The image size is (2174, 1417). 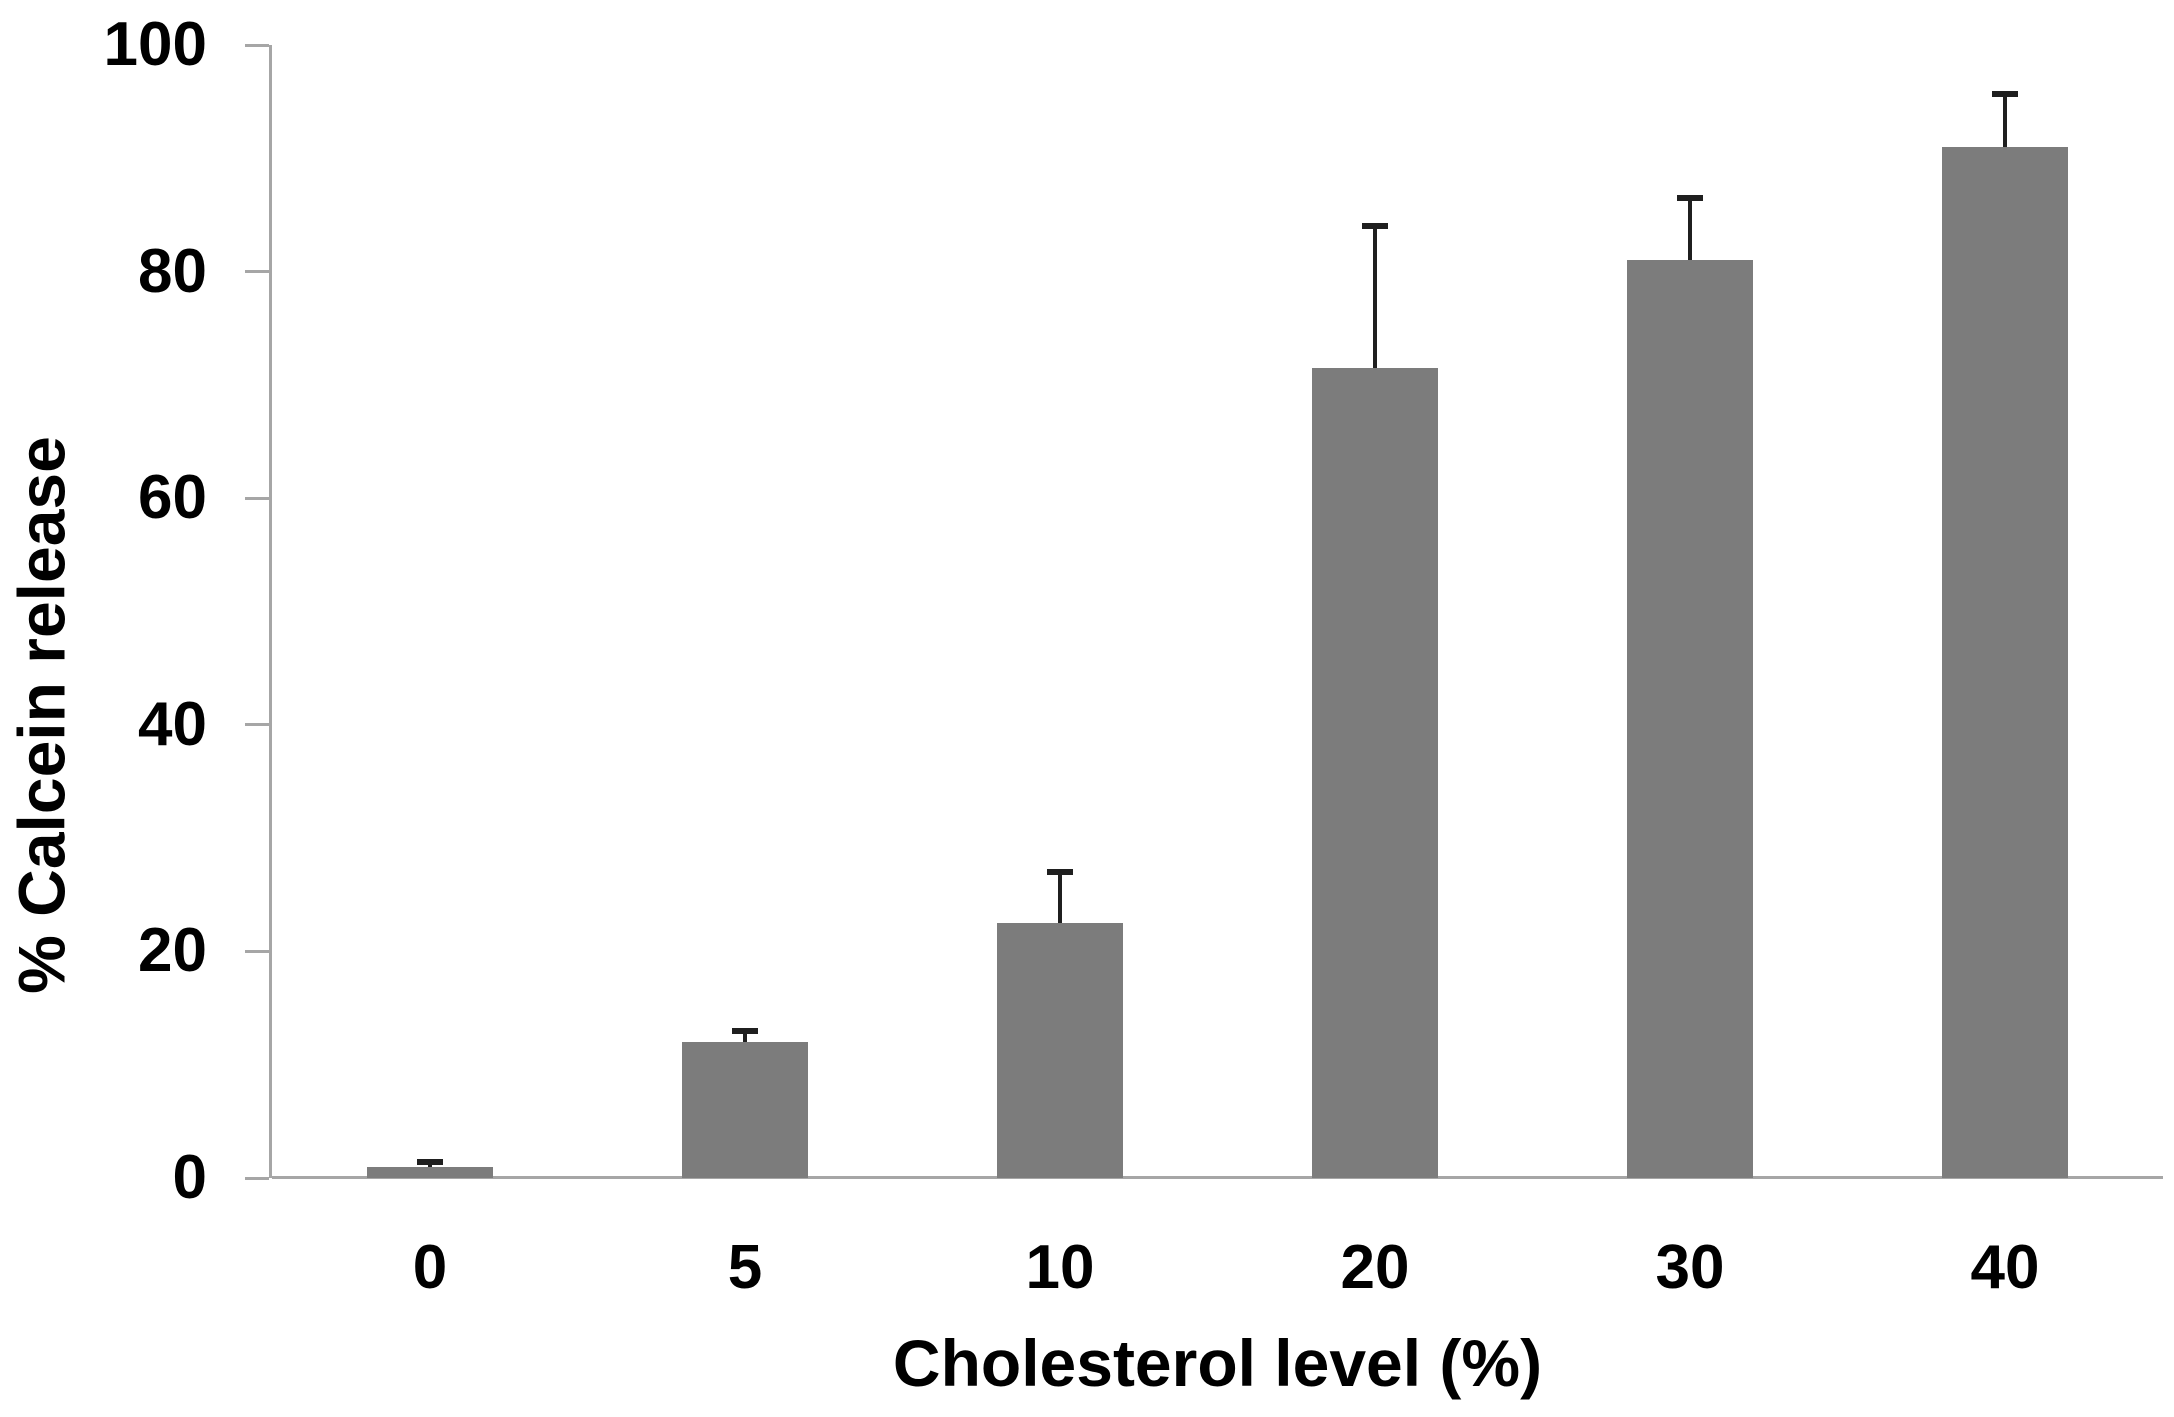 What do you see at coordinates (270, 611) in the screenshot?
I see `y-axis-line` at bounding box center [270, 611].